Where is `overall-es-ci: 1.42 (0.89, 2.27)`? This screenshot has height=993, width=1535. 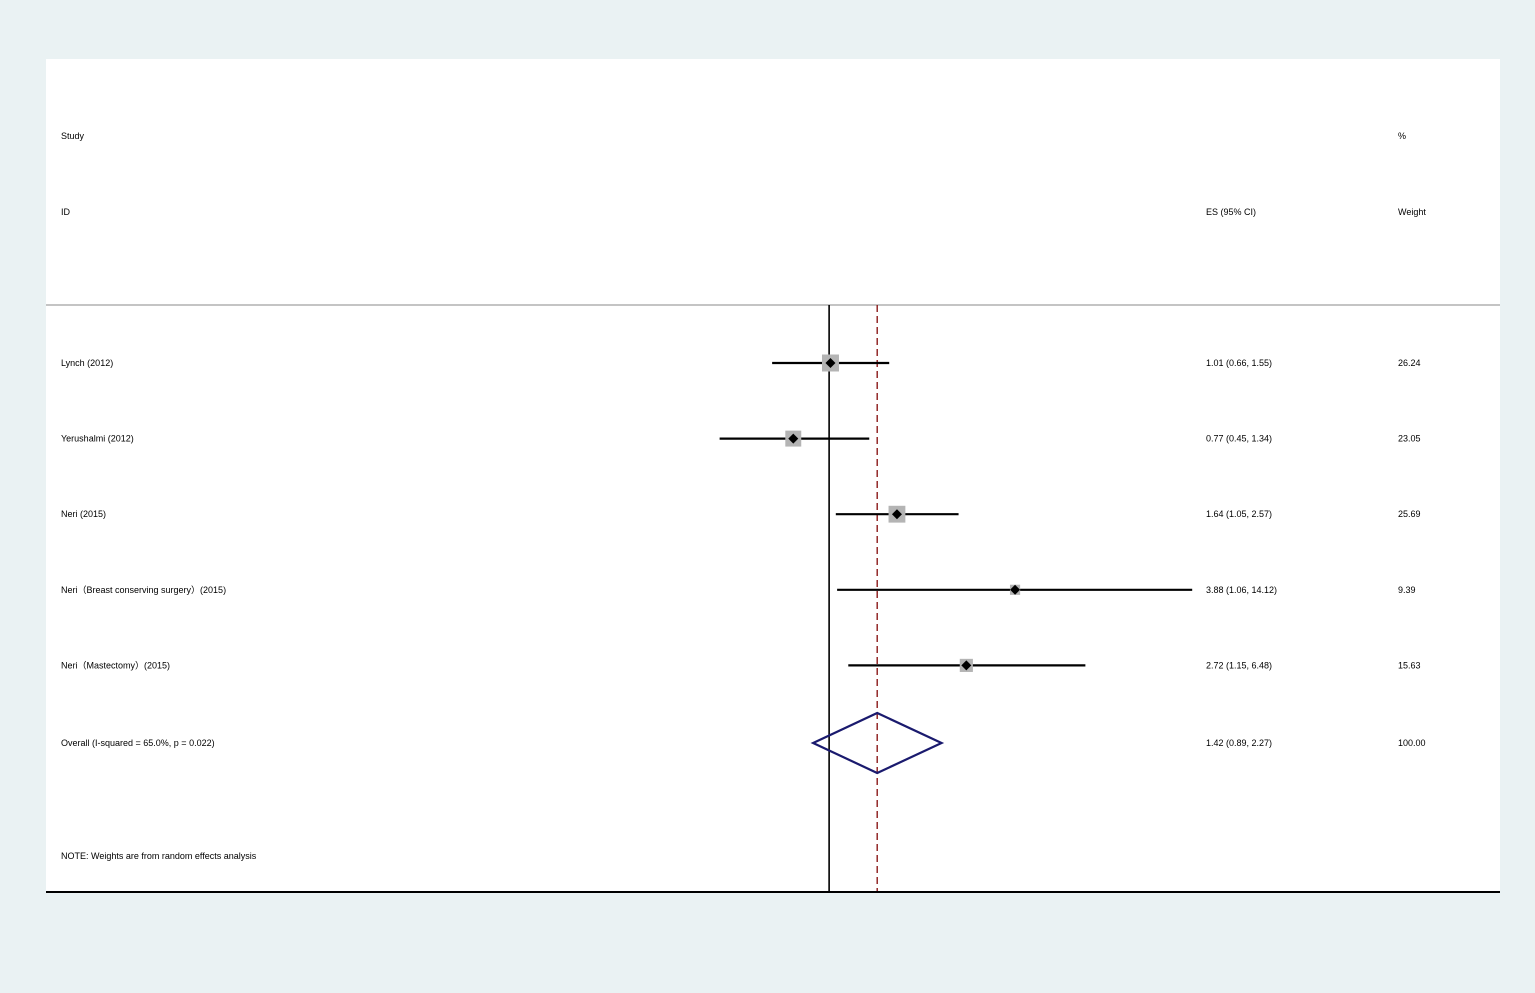
overall-es-ci: 1.42 (0.89, 2.27) is located at coordinates (1239, 743).